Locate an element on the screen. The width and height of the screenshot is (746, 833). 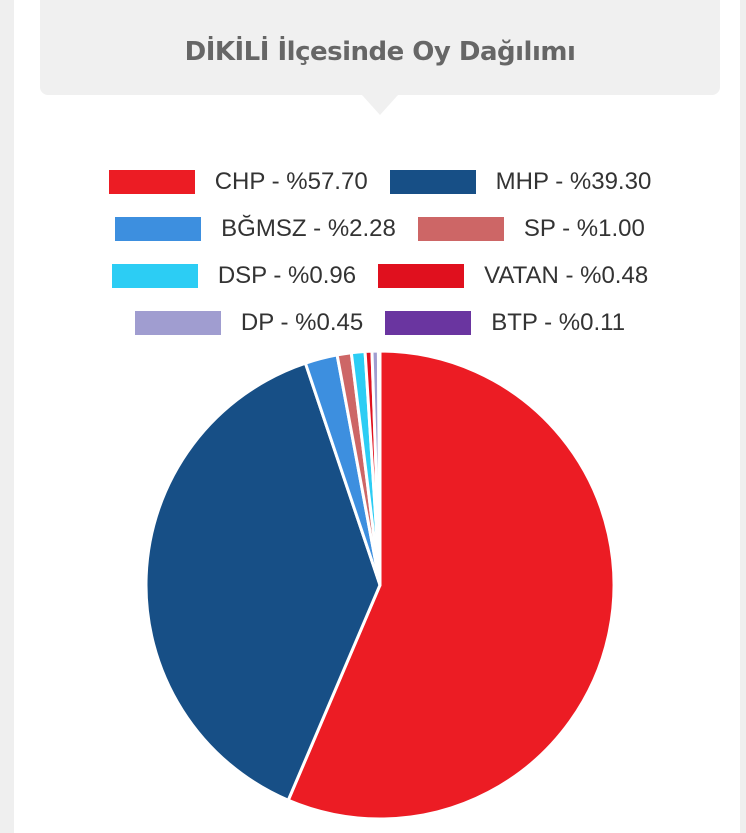
legend-item-sp: SP - %1.00 is located at coordinates (531, 228).